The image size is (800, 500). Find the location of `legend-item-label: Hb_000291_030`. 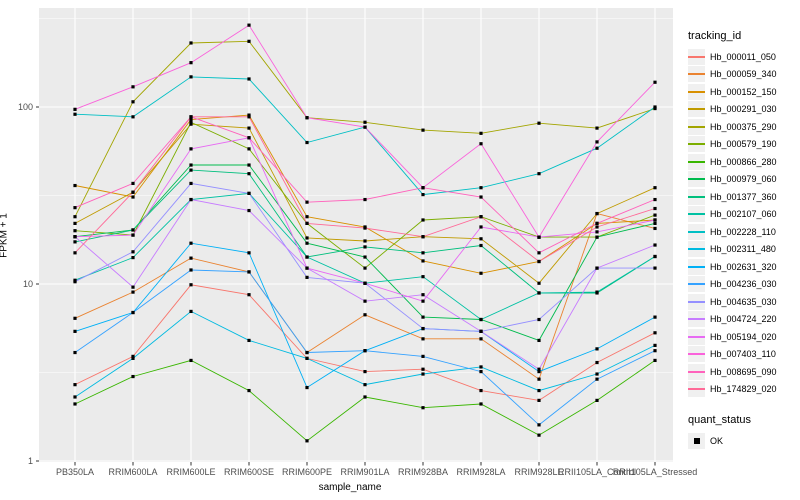

legend-item-label: Hb_000291_030 is located at coordinates (743, 109).